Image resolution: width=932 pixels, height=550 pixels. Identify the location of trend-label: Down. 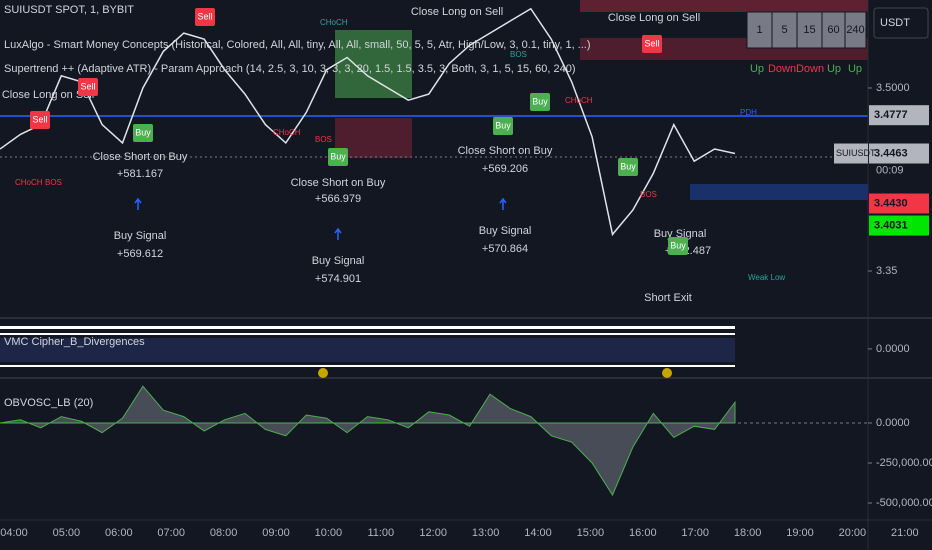
(810, 69).